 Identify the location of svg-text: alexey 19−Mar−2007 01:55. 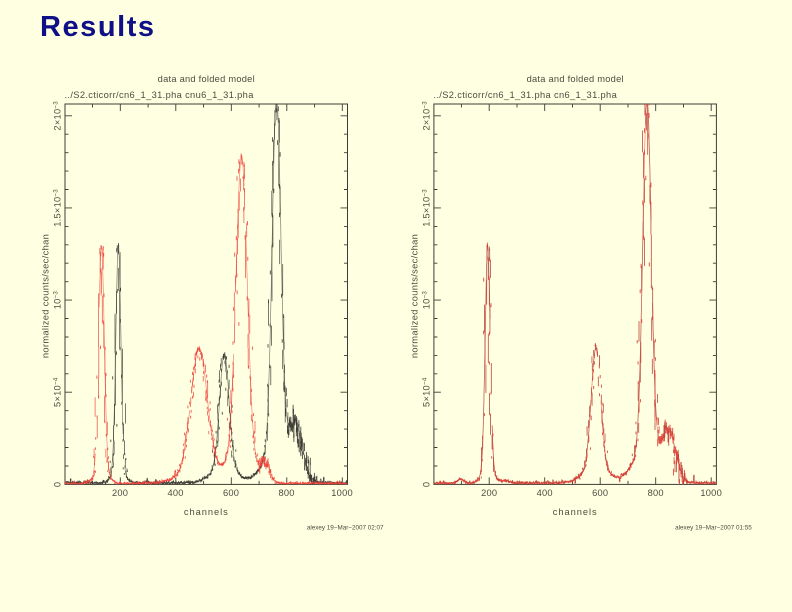
(713, 528).